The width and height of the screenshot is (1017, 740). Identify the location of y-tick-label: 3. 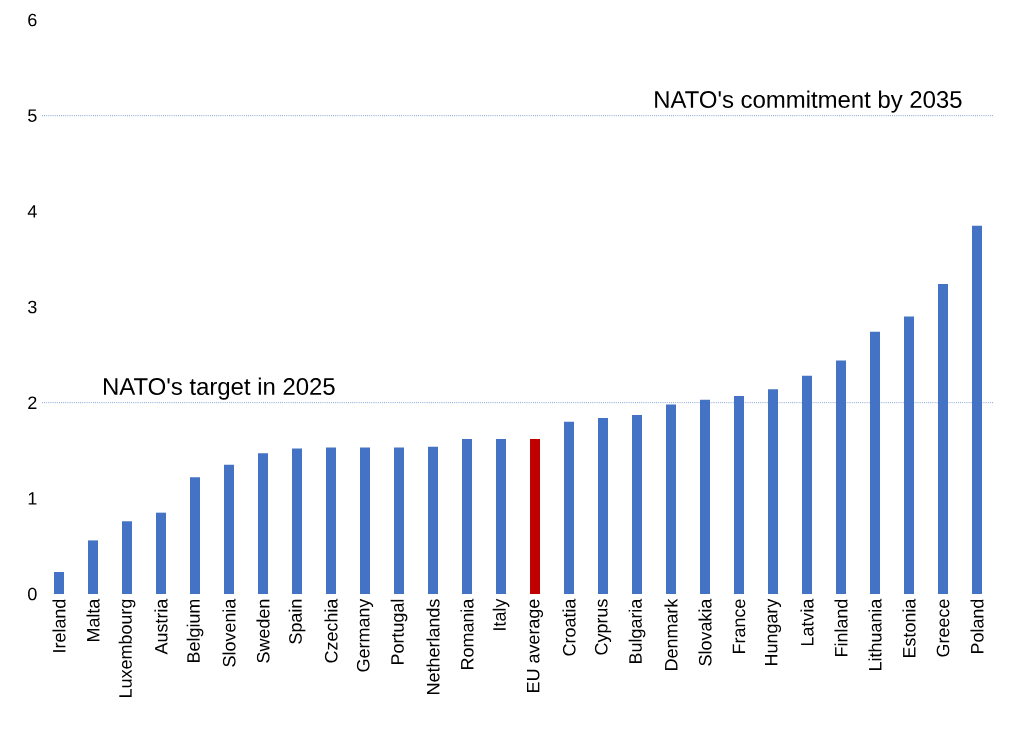
(32, 307).